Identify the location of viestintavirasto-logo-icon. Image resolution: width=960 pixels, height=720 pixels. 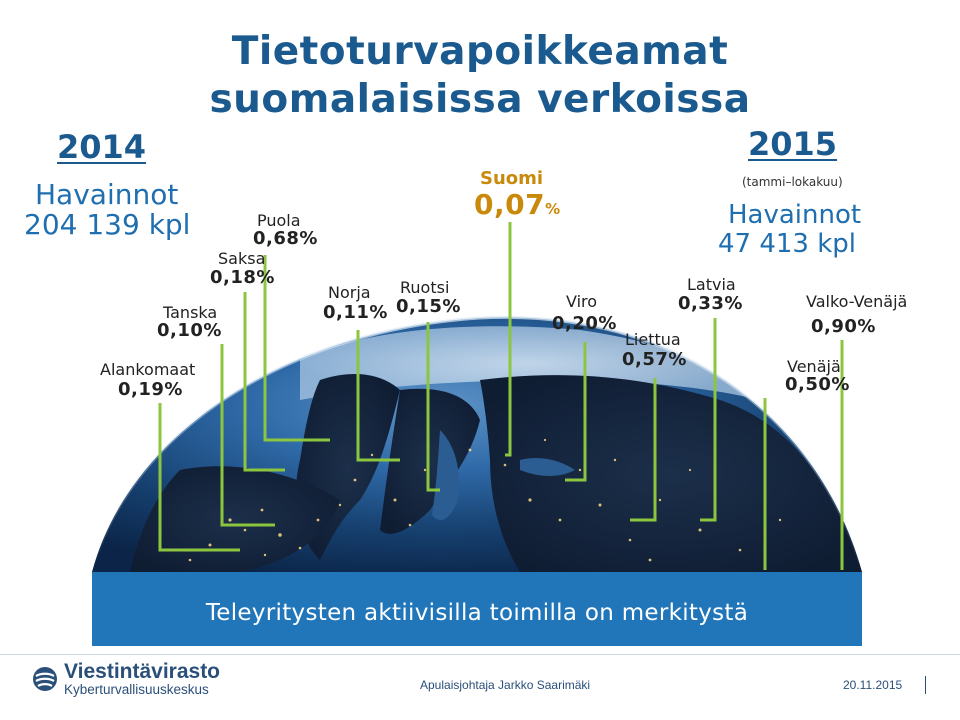
(45, 679).